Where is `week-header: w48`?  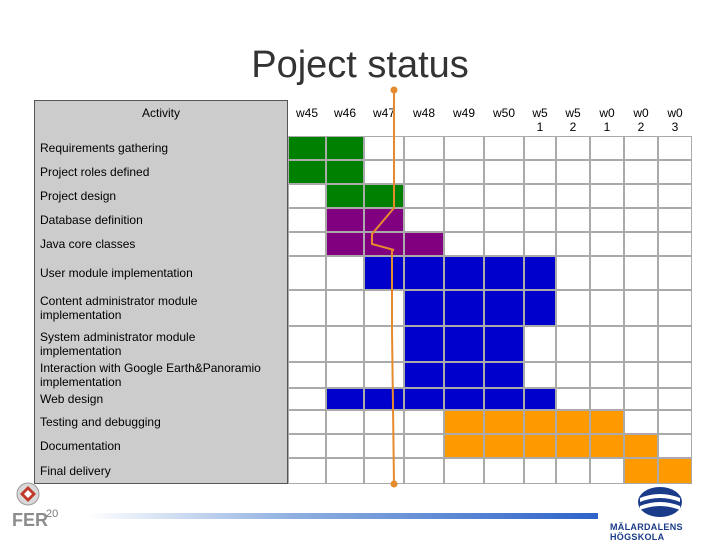
week-header: w48 is located at coordinates (423, 113).